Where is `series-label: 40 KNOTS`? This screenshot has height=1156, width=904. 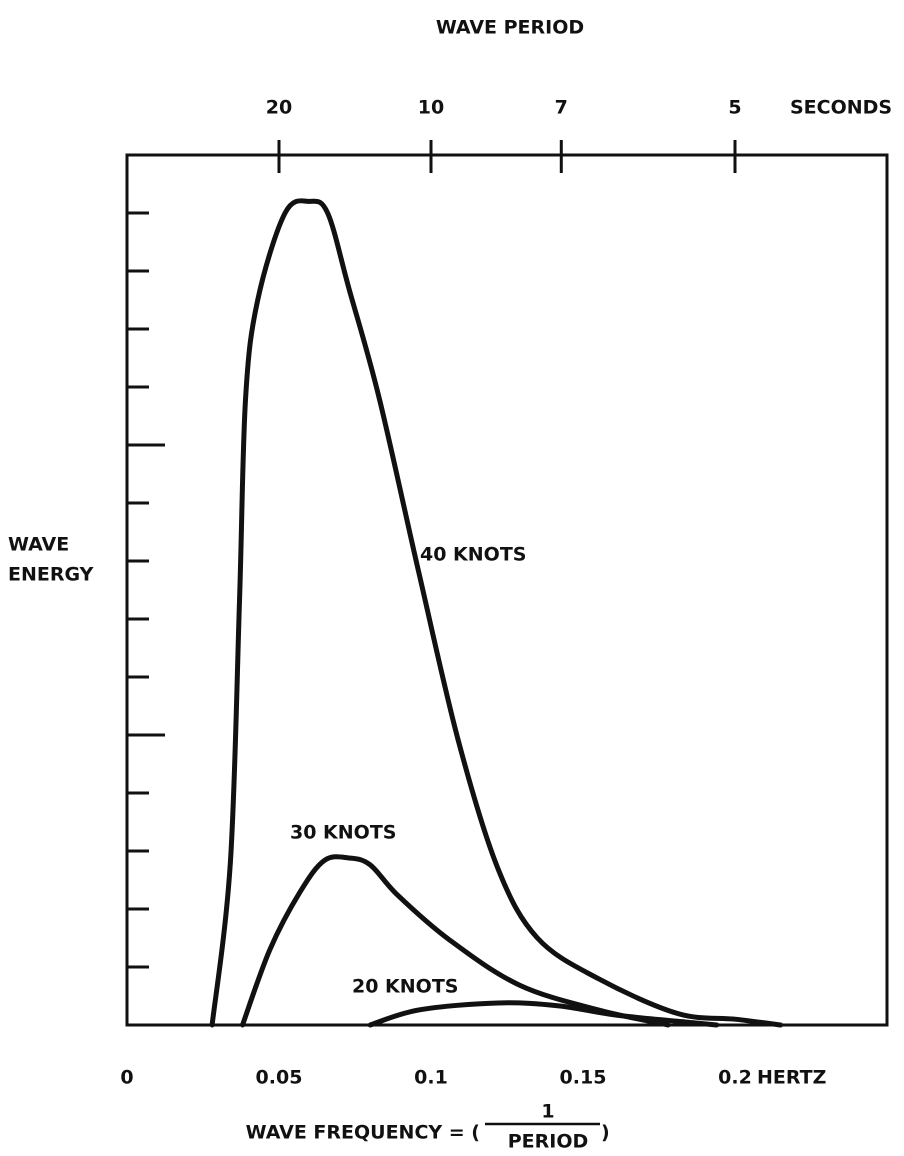
series-label: 40 KNOTS is located at coordinates (473, 555).